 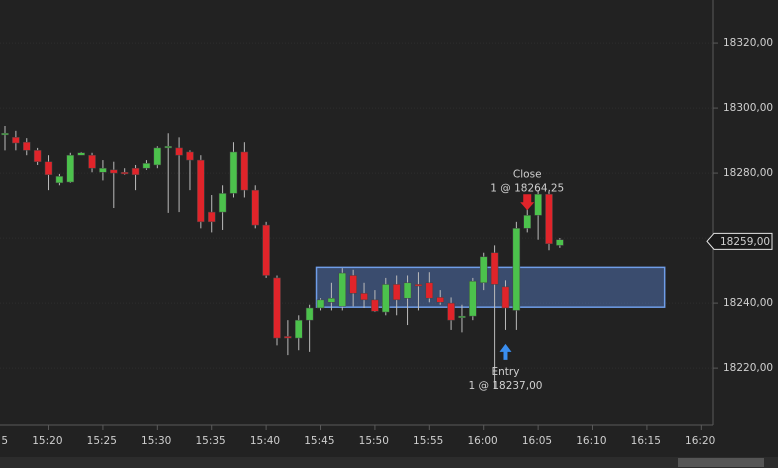 What do you see at coordinates (389, 462) in the screenshot?
I see `scrollbar-track` at bounding box center [389, 462].